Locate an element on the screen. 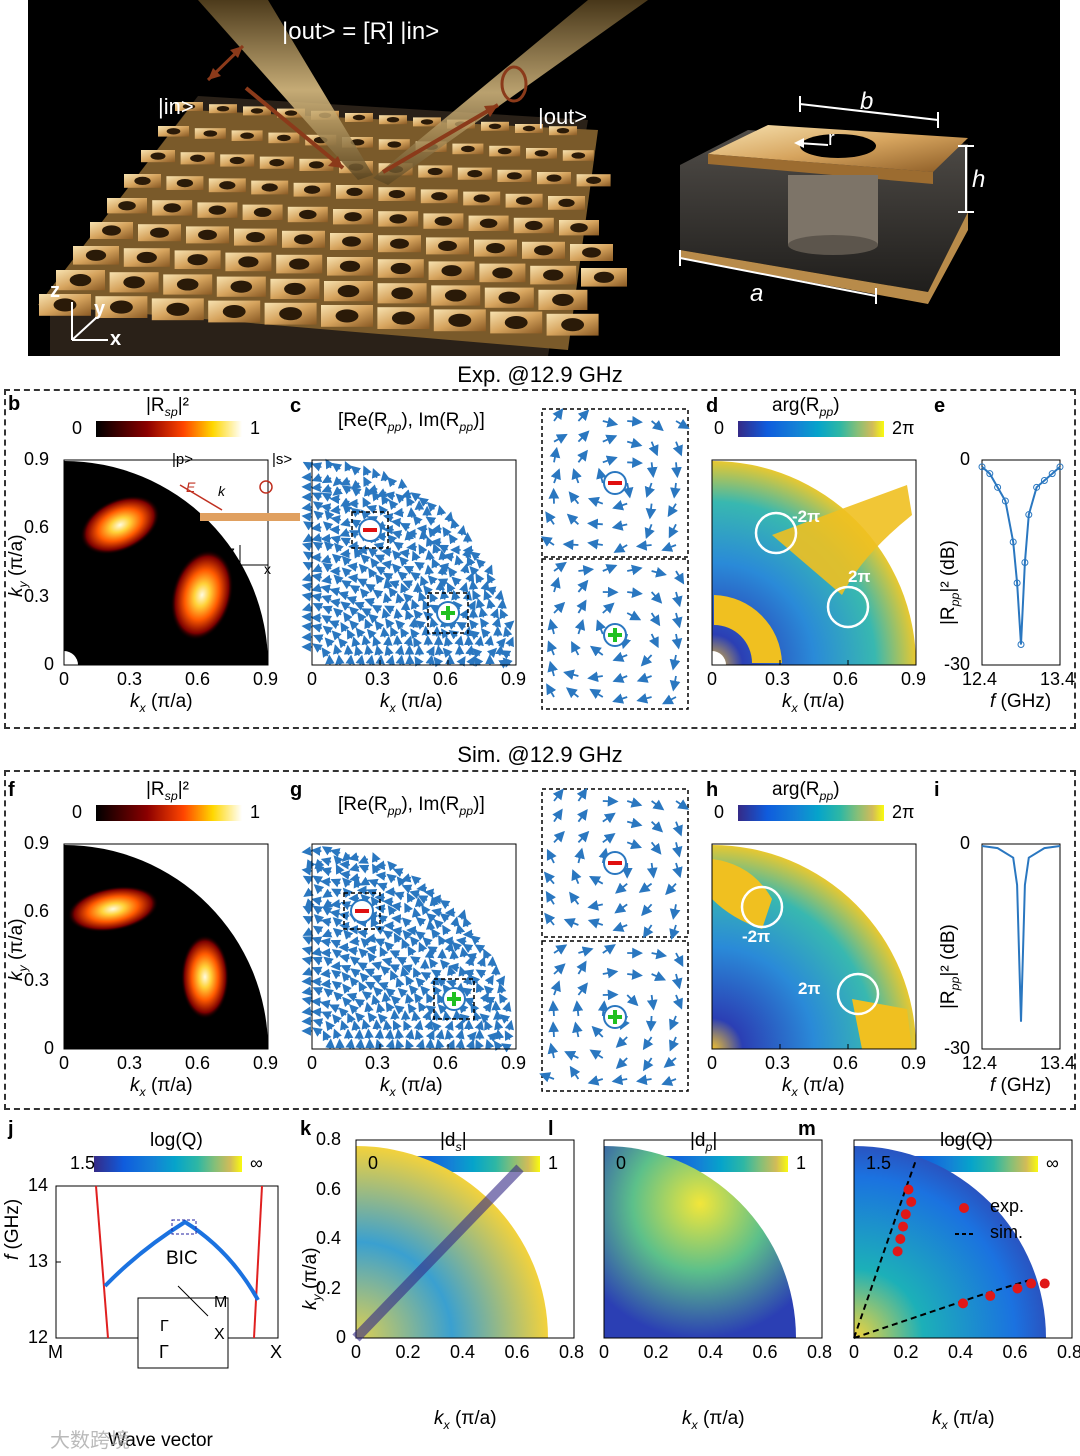  dk-xtick: 0.6 is located at coordinates (517, 1352).